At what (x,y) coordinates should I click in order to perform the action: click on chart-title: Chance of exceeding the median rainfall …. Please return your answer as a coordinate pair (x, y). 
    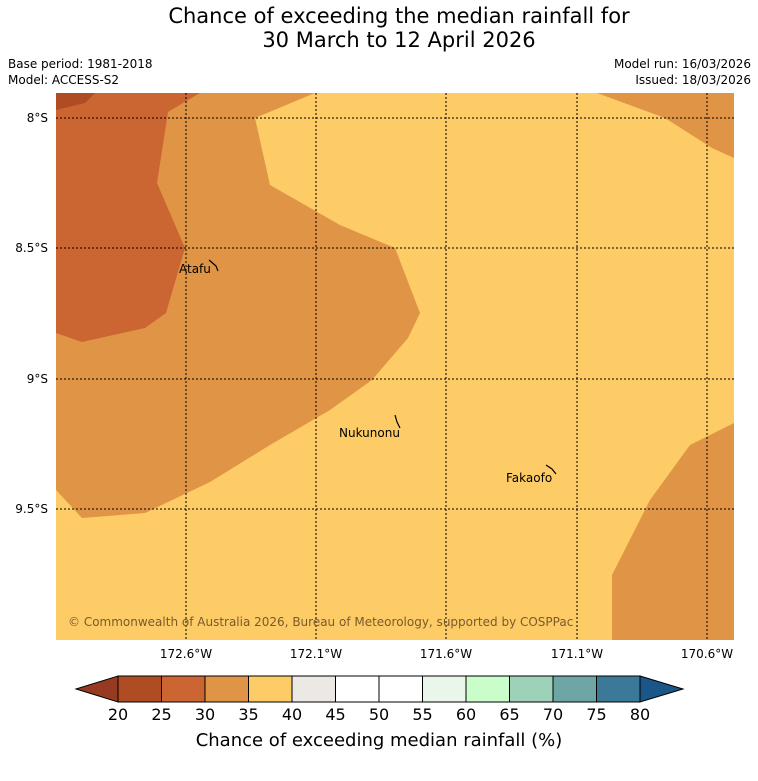
    Looking at the image, I should click on (379, 28).